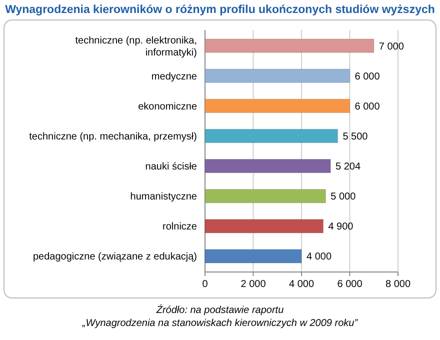  I want to click on y-tick-label: humanistyczne, so click(164, 197).